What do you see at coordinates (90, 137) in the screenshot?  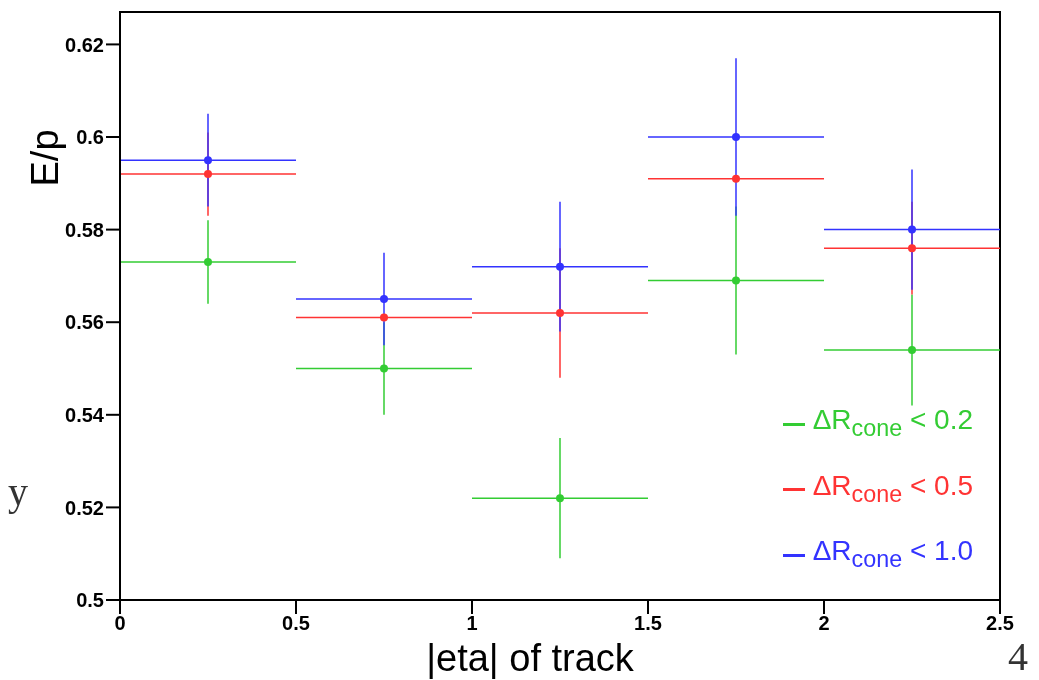 I see `y-tick-label: 0.6` at bounding box center [90, 137].